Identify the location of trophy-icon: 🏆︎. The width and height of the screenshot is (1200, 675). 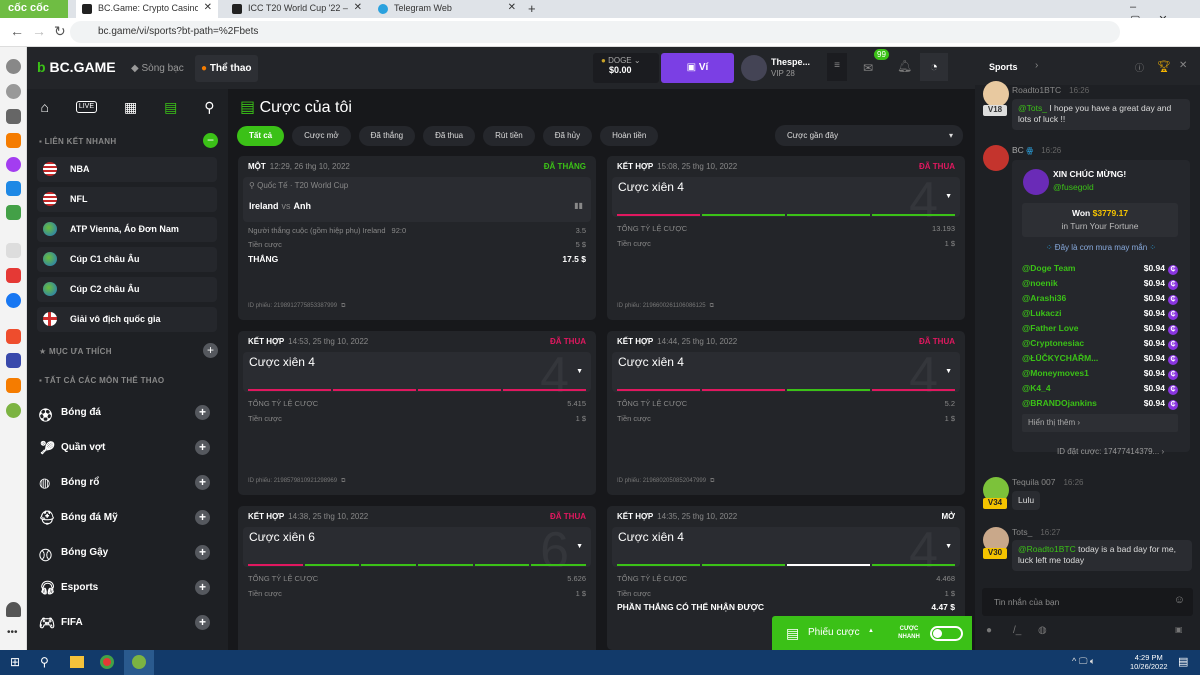
(1164, 67).